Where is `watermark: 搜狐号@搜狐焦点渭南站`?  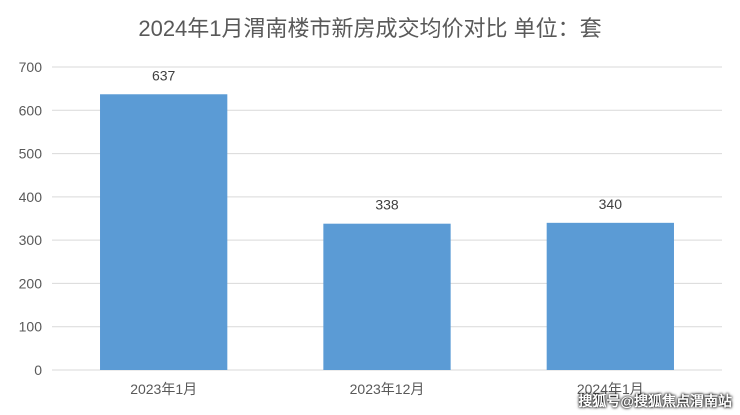
watermark: 搜狐号@搜狐焦点渭南站 is located at coordinates (655, 401).